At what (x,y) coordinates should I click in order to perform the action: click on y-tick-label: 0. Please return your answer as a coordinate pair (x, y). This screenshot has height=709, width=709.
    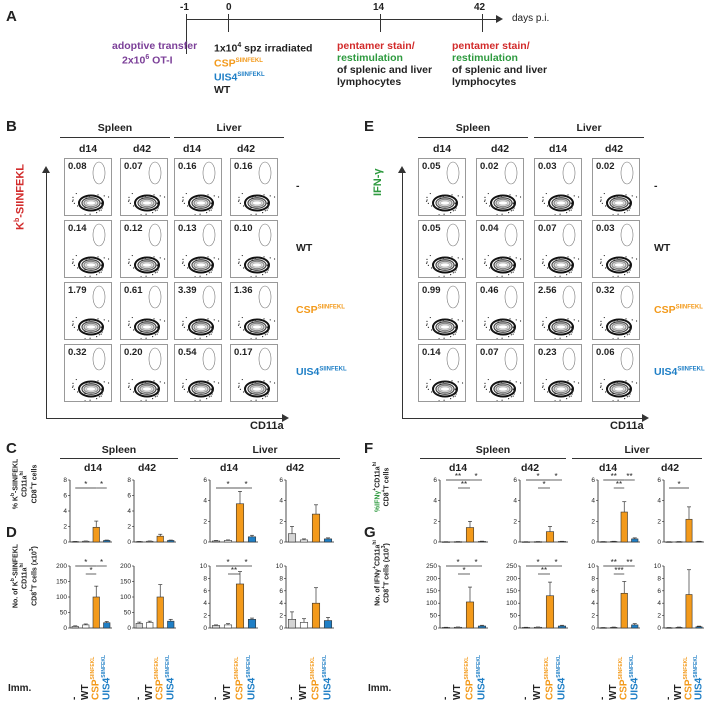
    Looking at the image, I should click on (515, 542).